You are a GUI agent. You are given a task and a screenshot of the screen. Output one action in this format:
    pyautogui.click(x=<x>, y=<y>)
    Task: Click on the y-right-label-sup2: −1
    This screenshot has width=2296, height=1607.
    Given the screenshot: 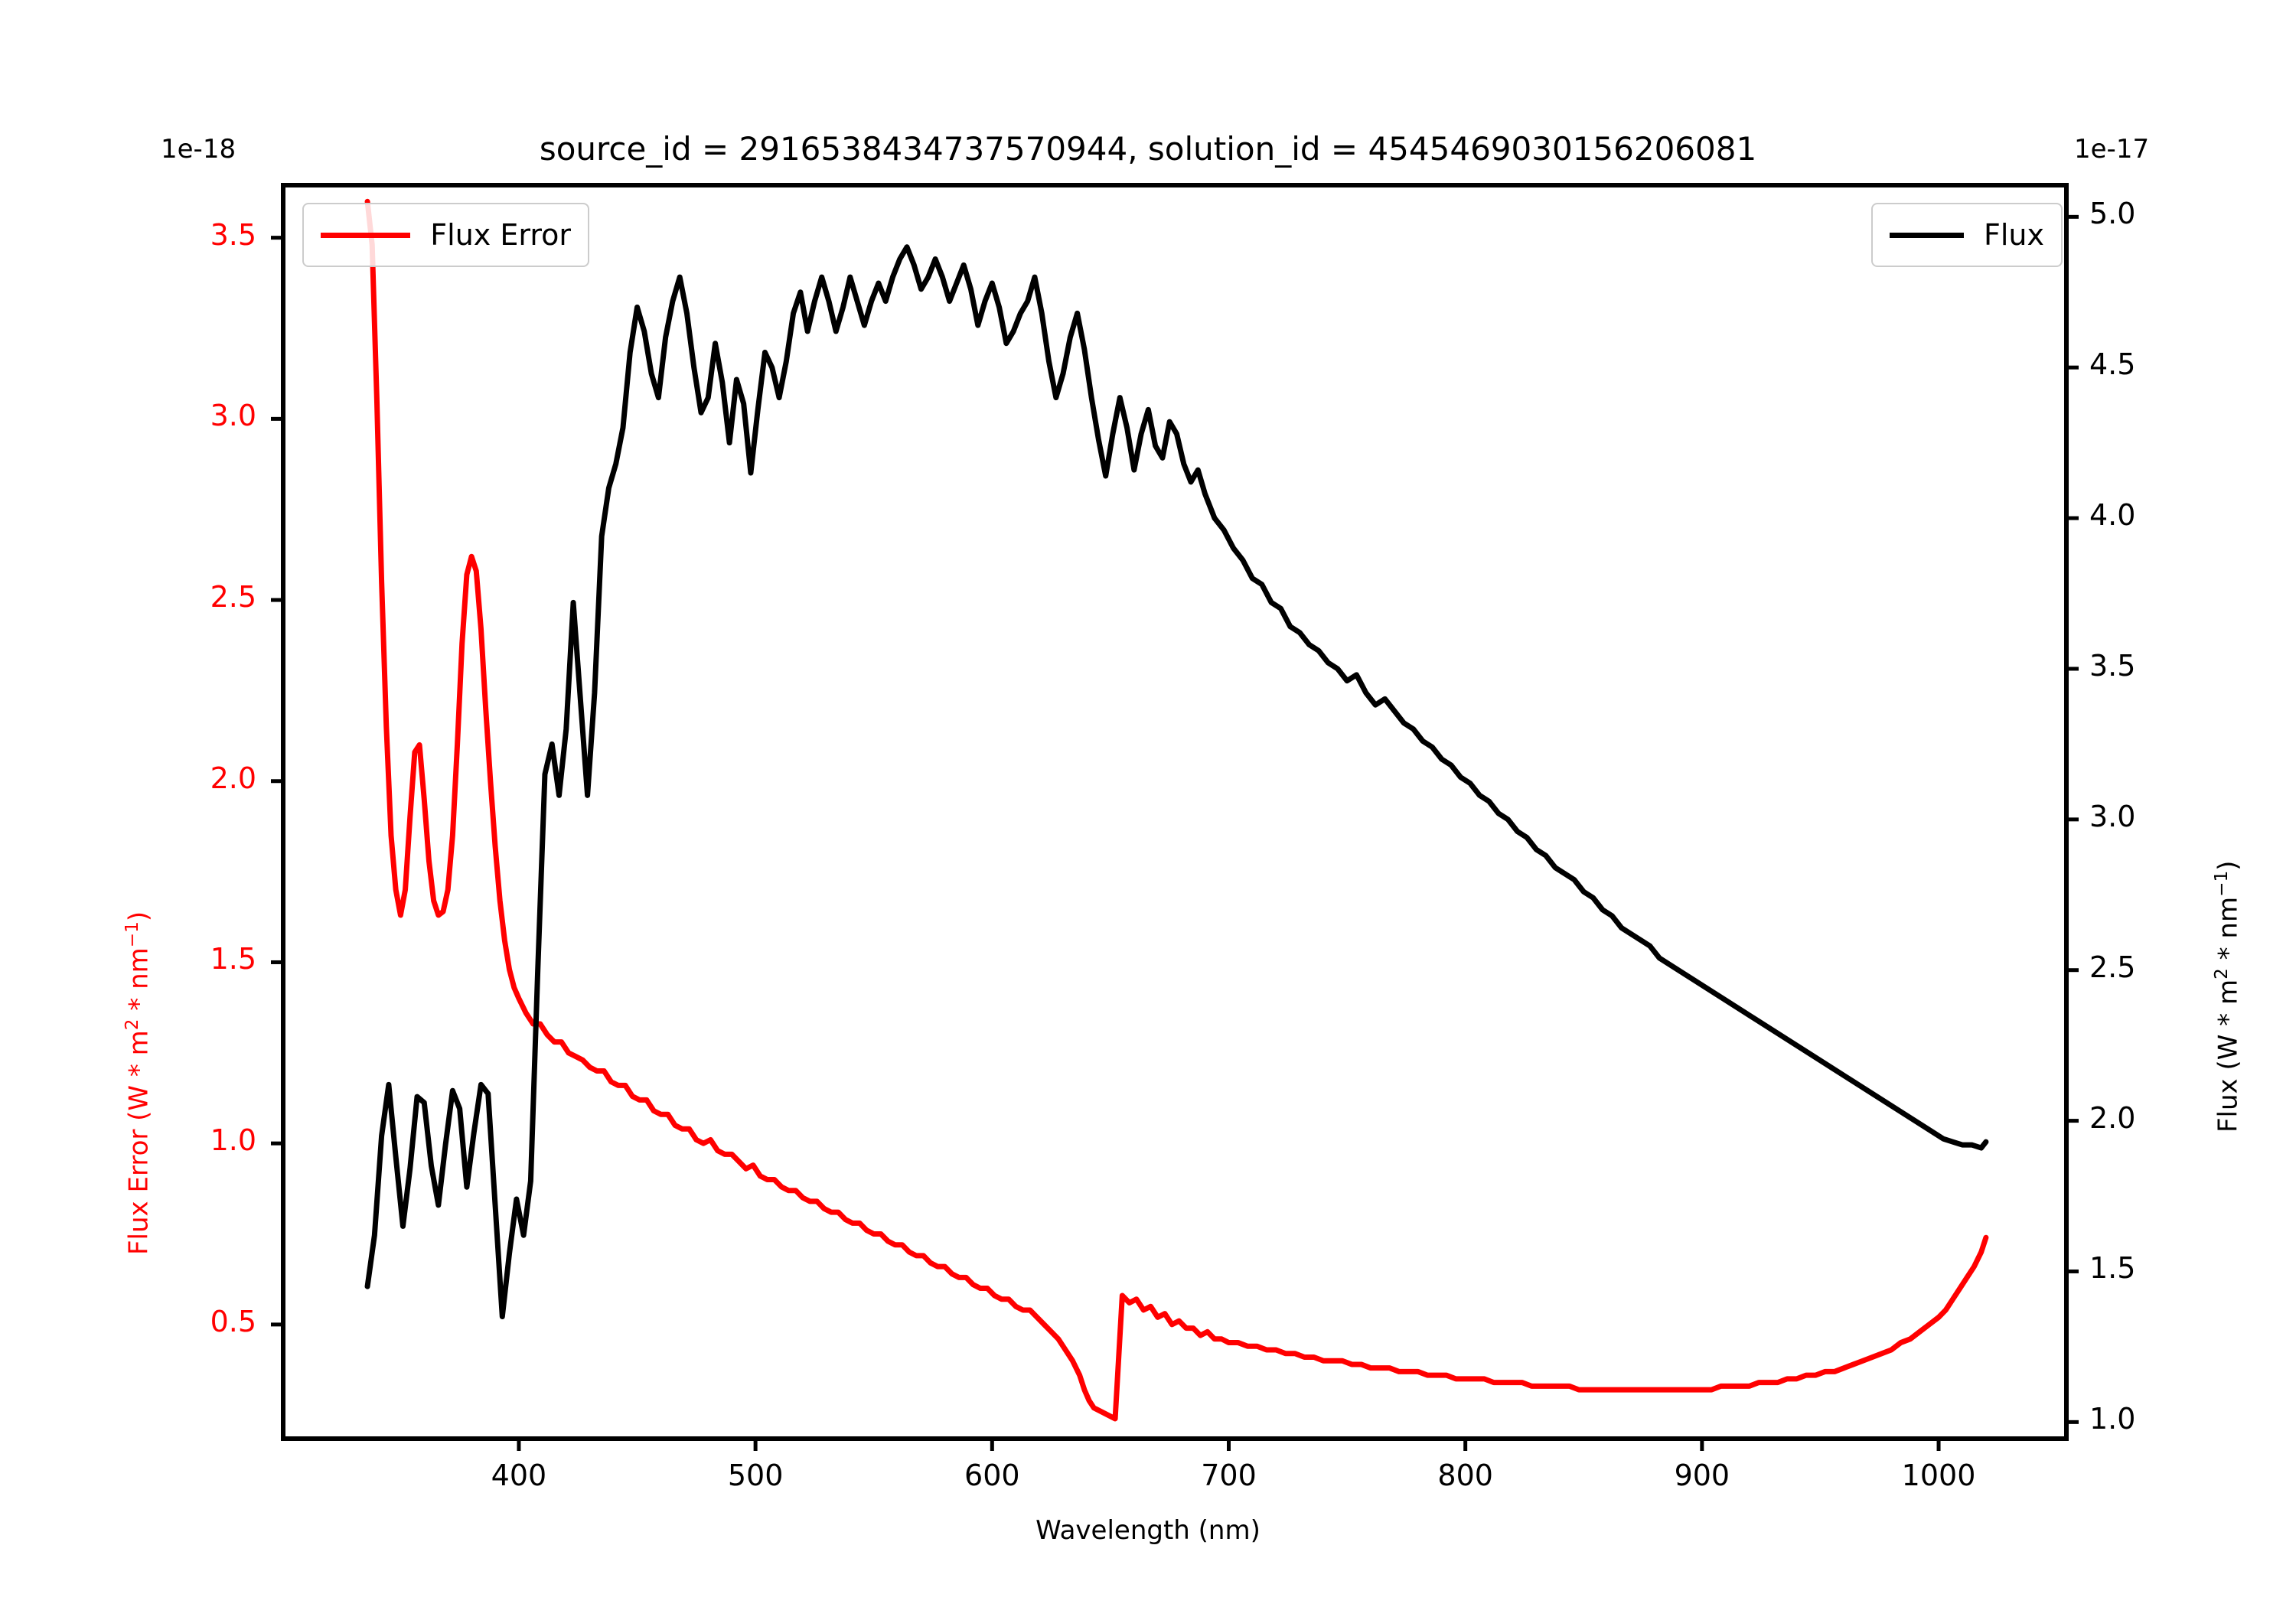 What is the action you would take?
    pyautogui.click(x=2222, y=884)
    